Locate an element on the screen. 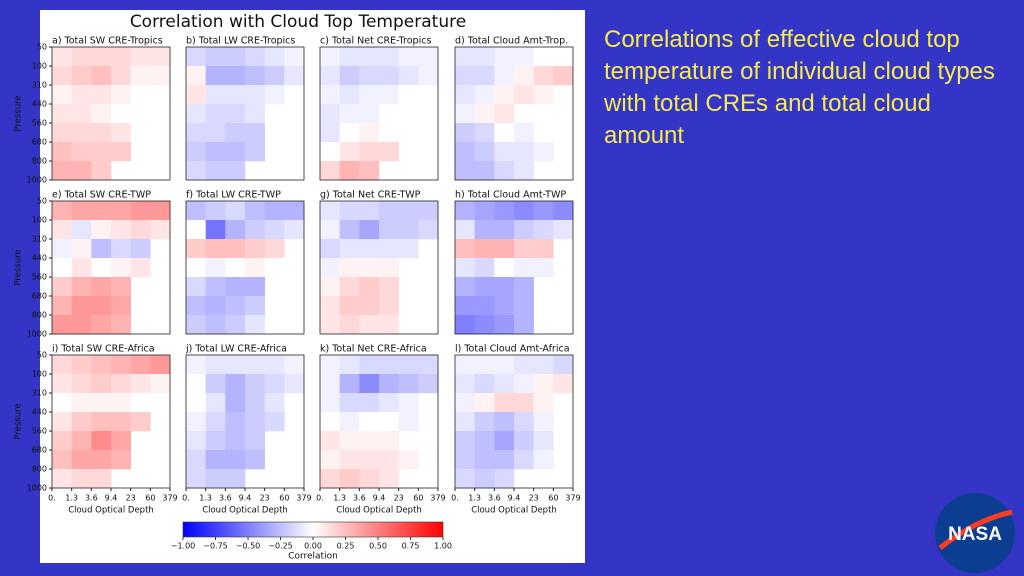 The height and width of the screenshot is (576, 1024). colorbar-tick-label: −0.25 is located at coordinates (280, 546).